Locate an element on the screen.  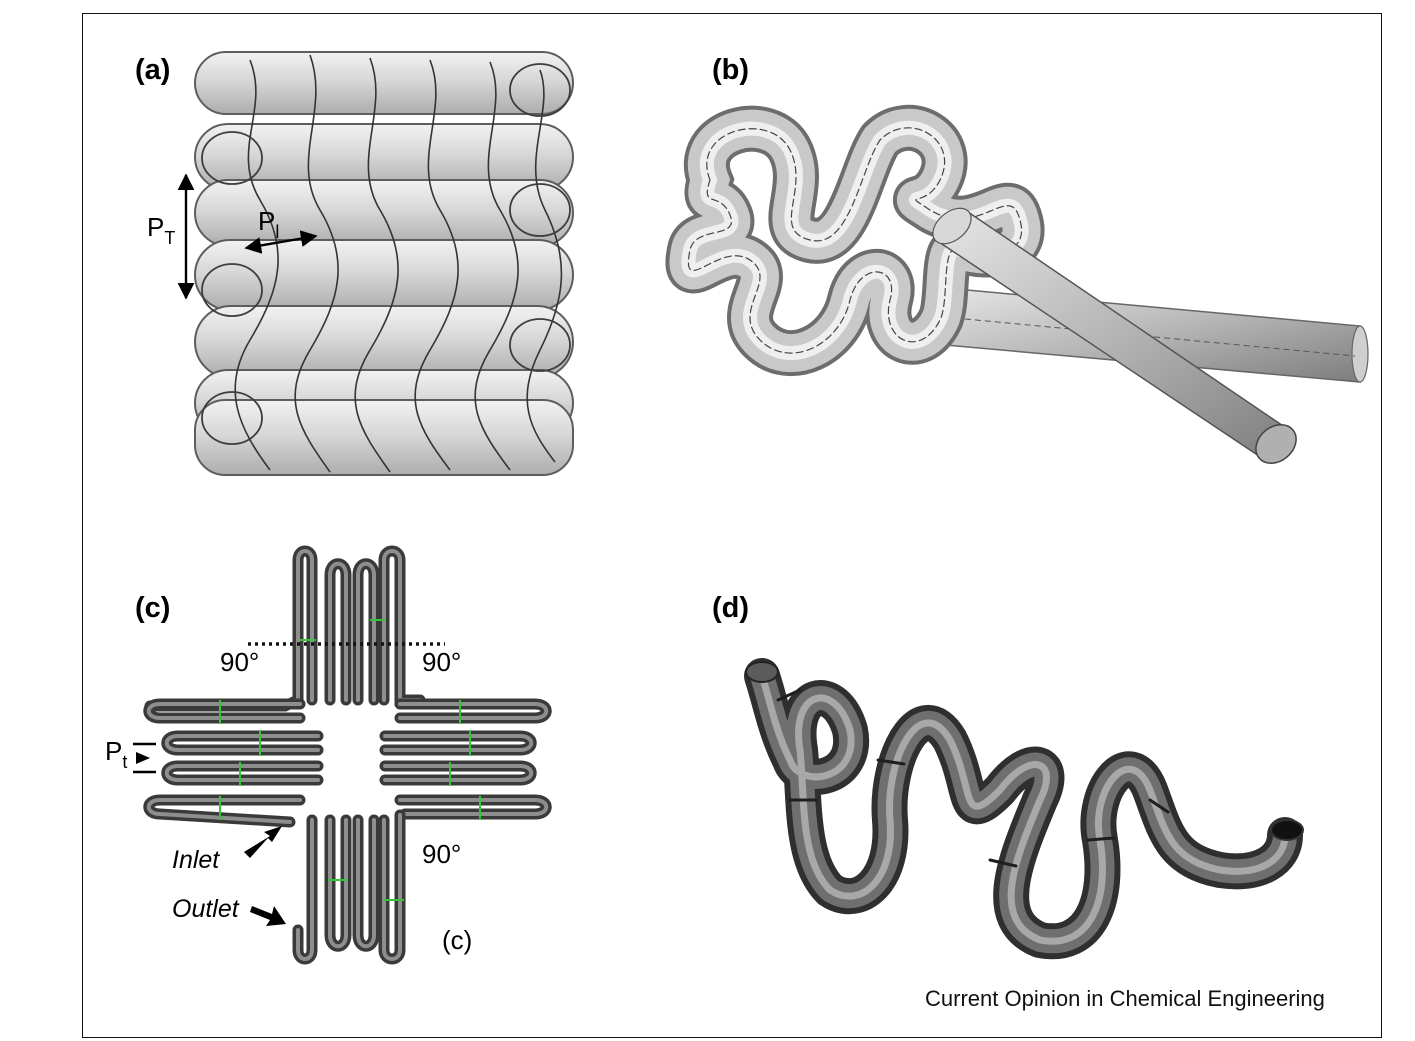
coiled-tube-stack-a is located at coordinates (394, 265).